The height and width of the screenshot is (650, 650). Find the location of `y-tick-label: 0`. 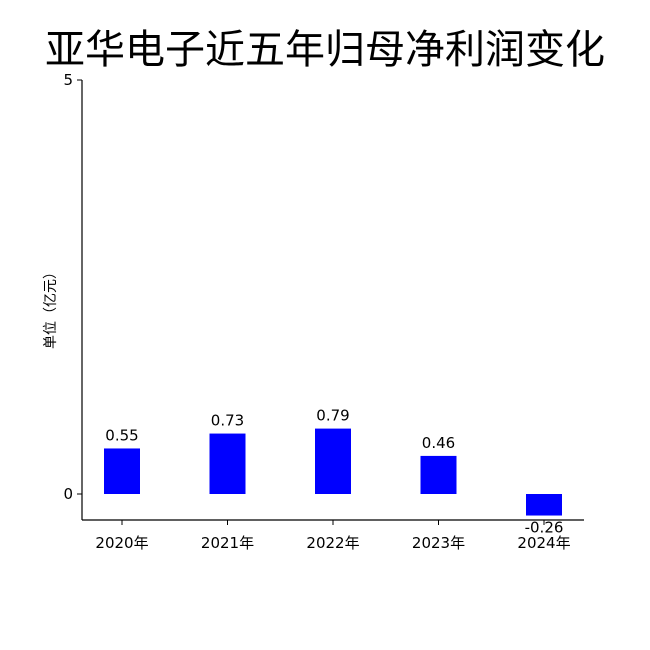

y-tick-label: 0 is located at coordinates (68, 494).